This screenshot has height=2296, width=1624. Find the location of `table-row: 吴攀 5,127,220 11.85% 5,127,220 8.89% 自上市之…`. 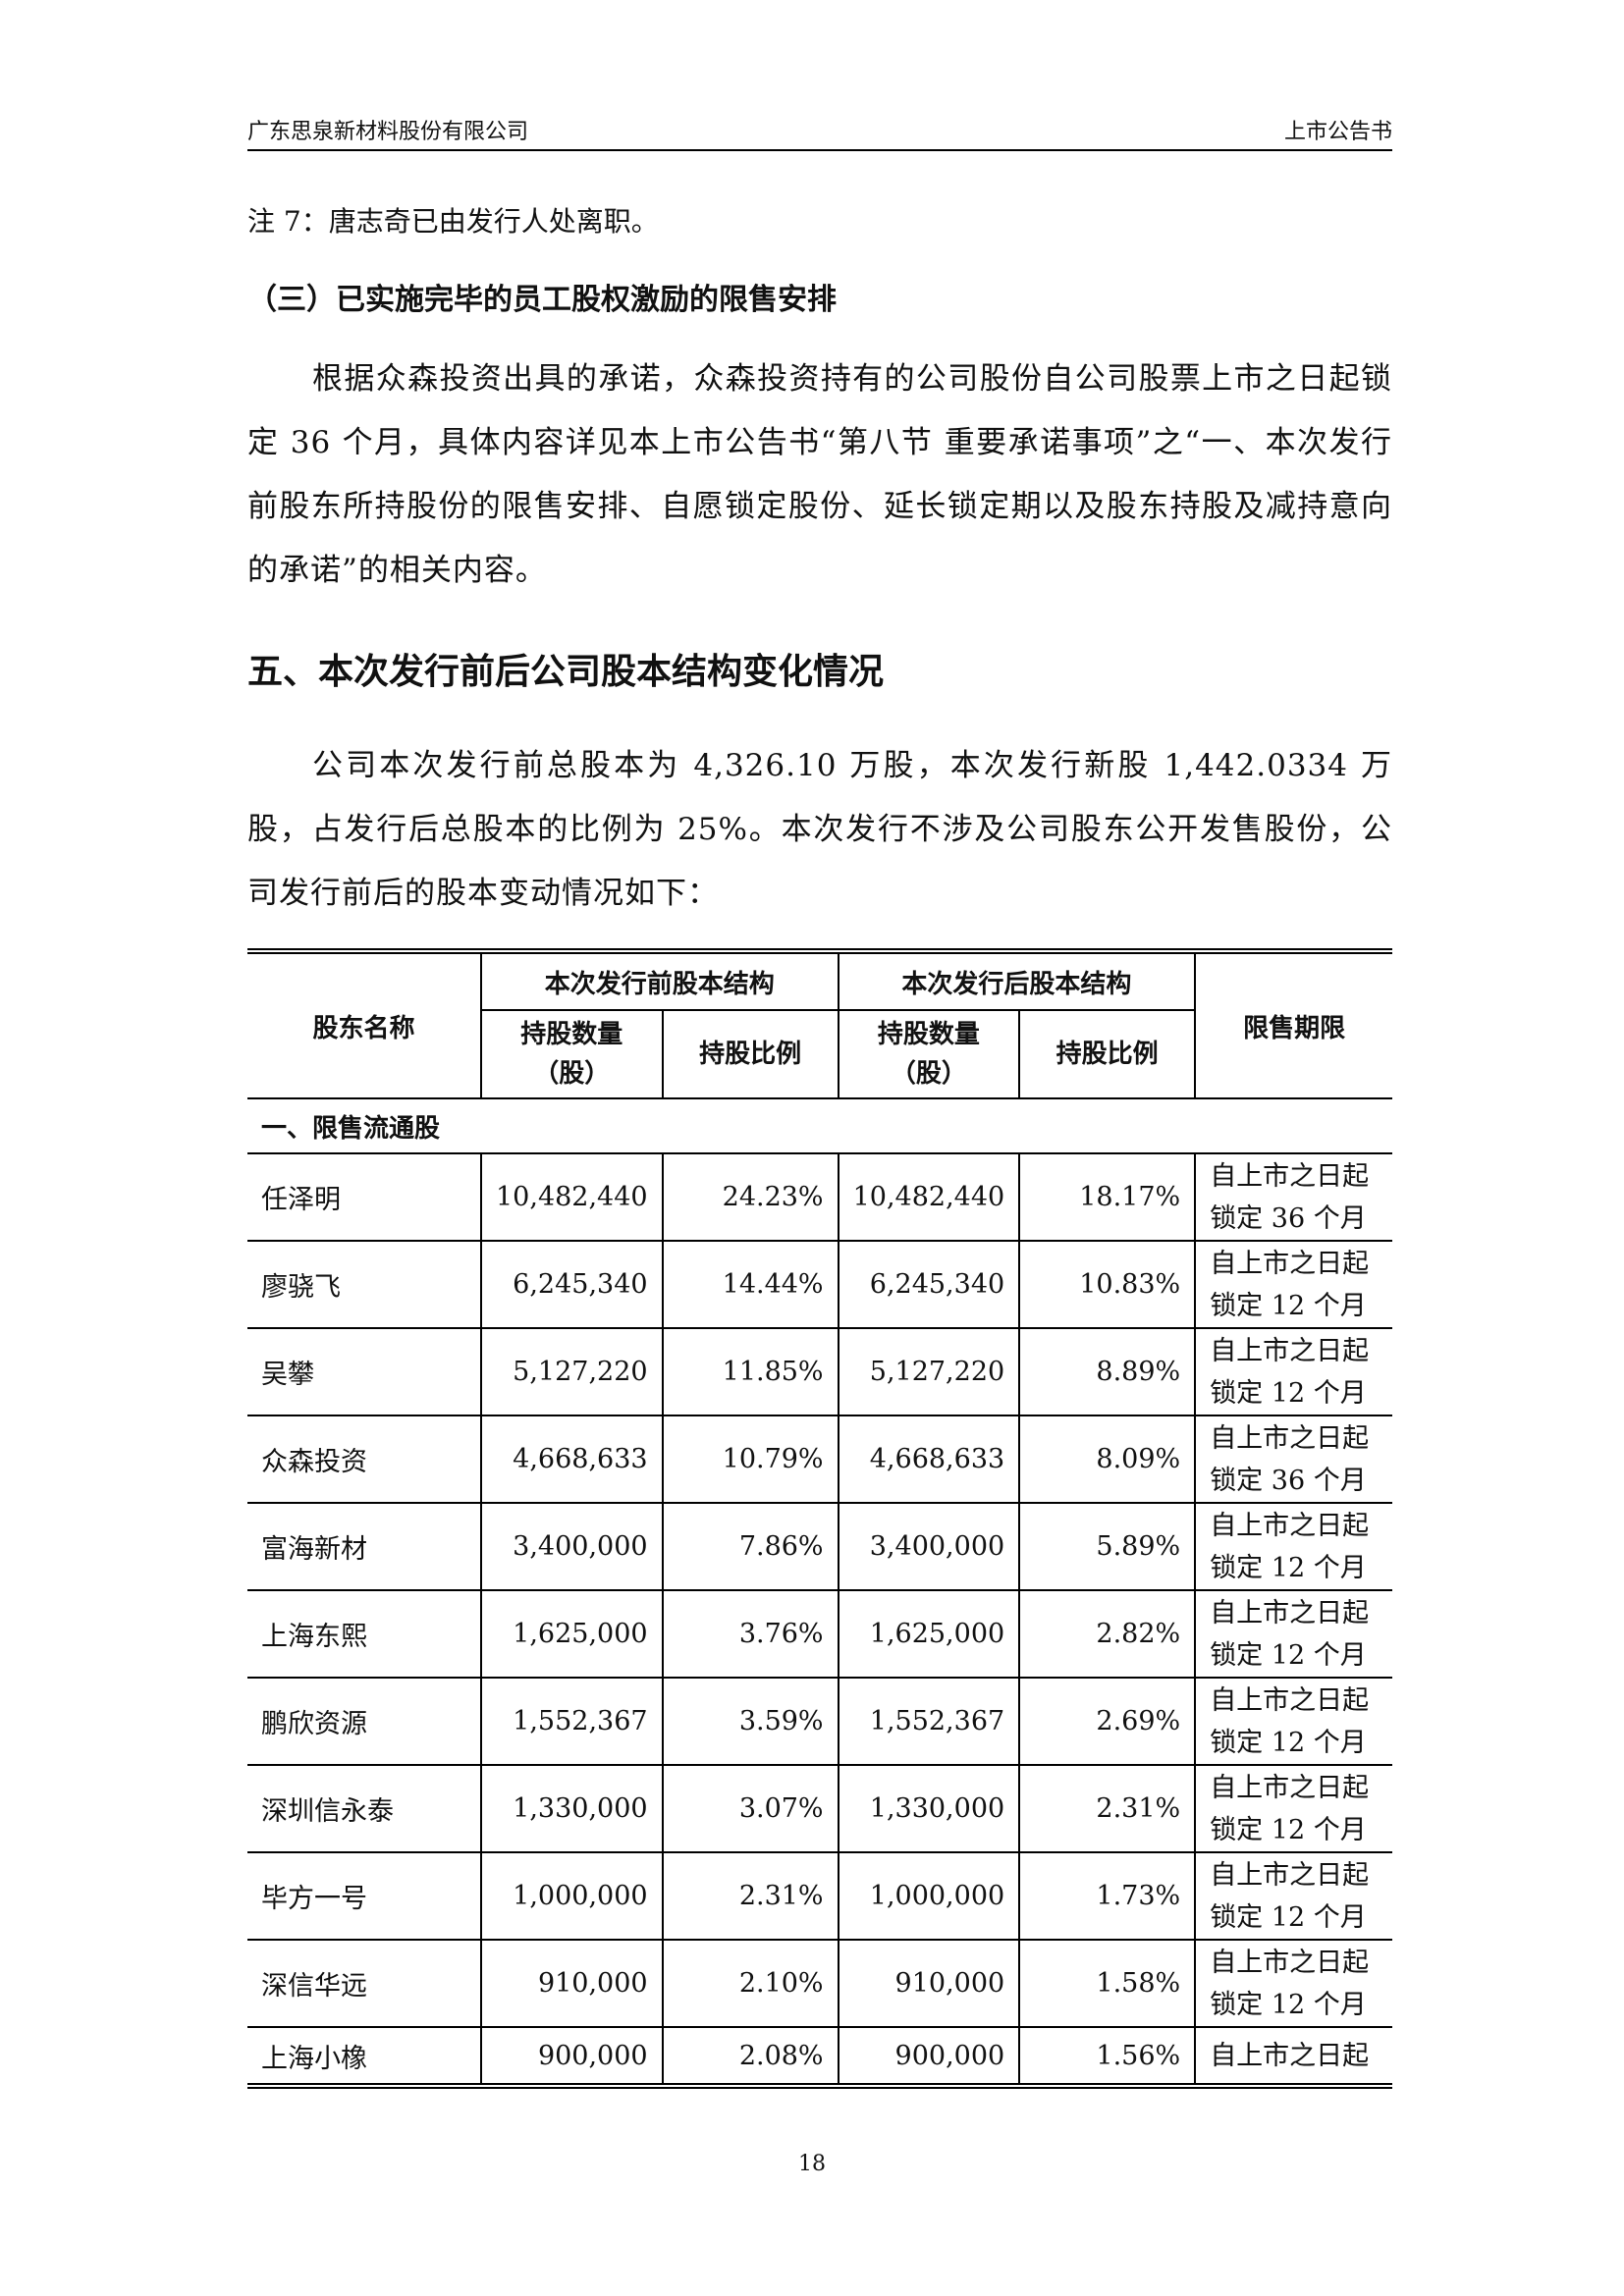

table-row: 吴攀 5,127,220 11.85% 5,127,220 8.89% 自上市之… is located at coordinates (819, 1371).